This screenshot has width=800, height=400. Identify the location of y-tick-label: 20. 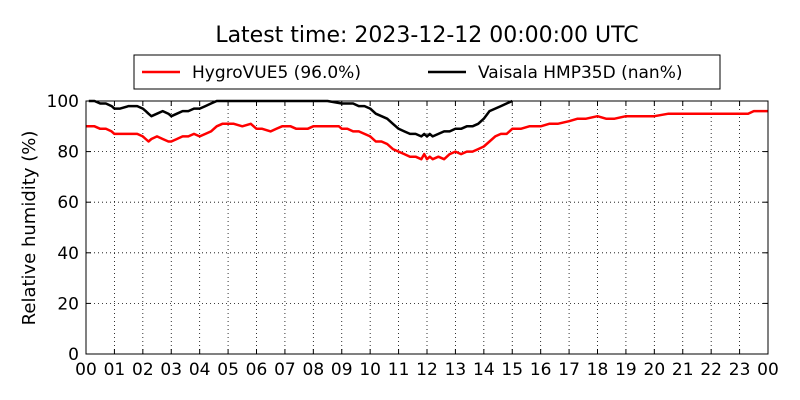
(68, 304).